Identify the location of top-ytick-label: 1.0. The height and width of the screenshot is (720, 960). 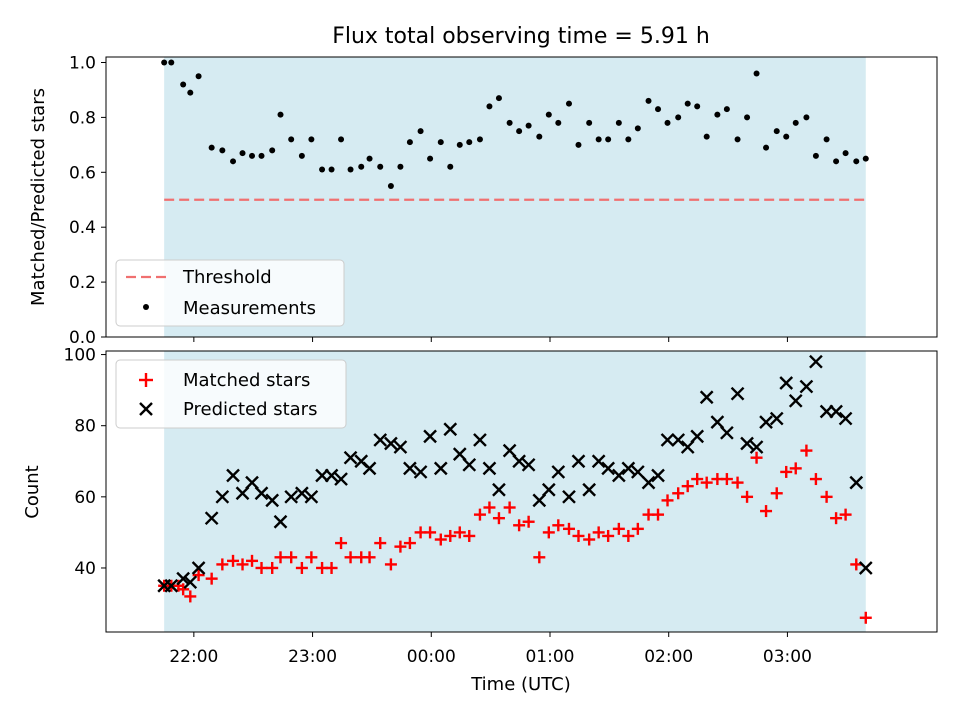
(82, 63).